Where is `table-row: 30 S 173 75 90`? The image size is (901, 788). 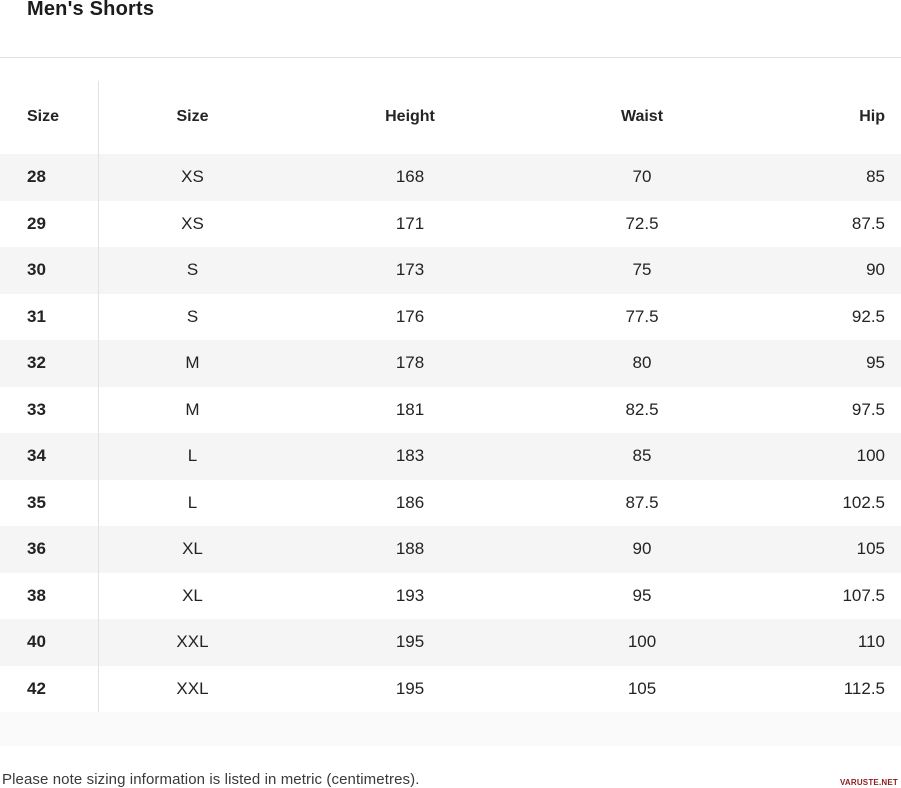
table-row: 30 S 173 75 90 is located at coordinates (450, 270).